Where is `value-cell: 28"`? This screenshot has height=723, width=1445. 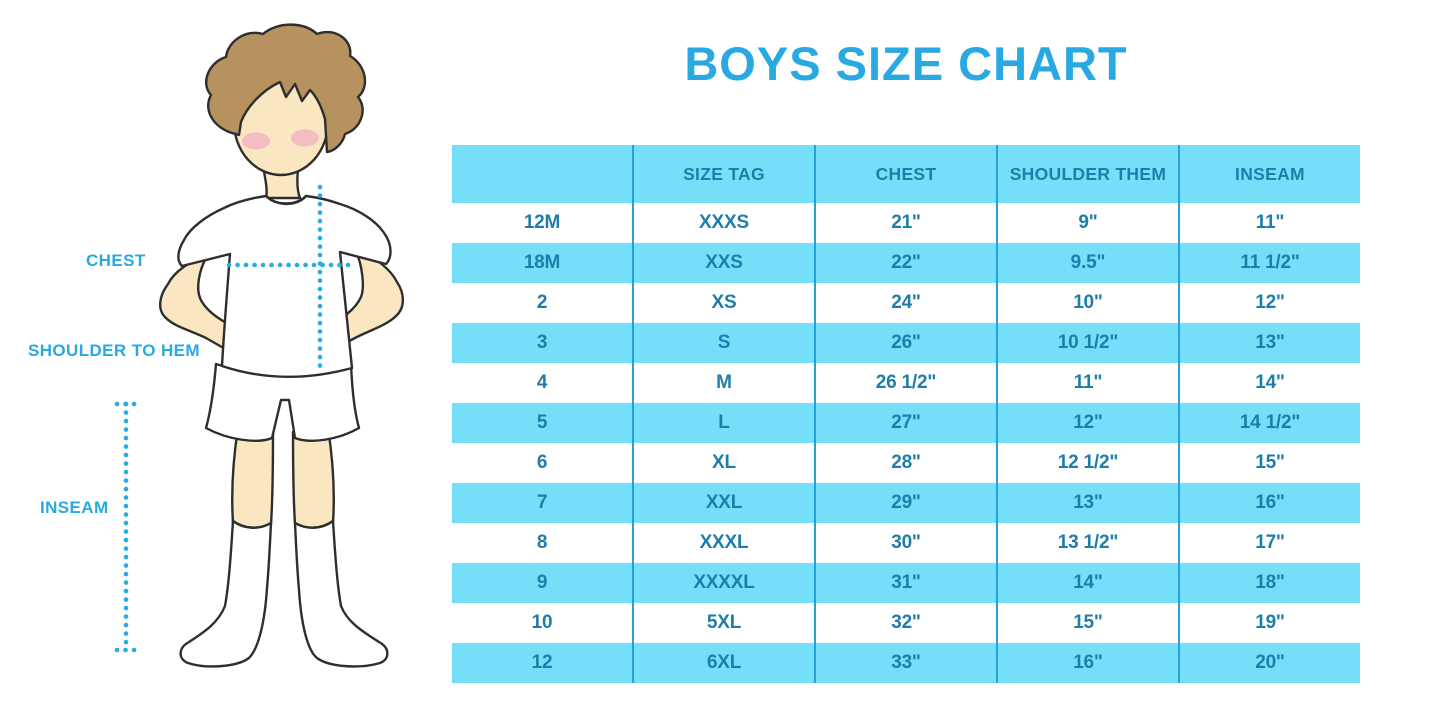
value-cell: 28" is located at coordinates (905, 463).